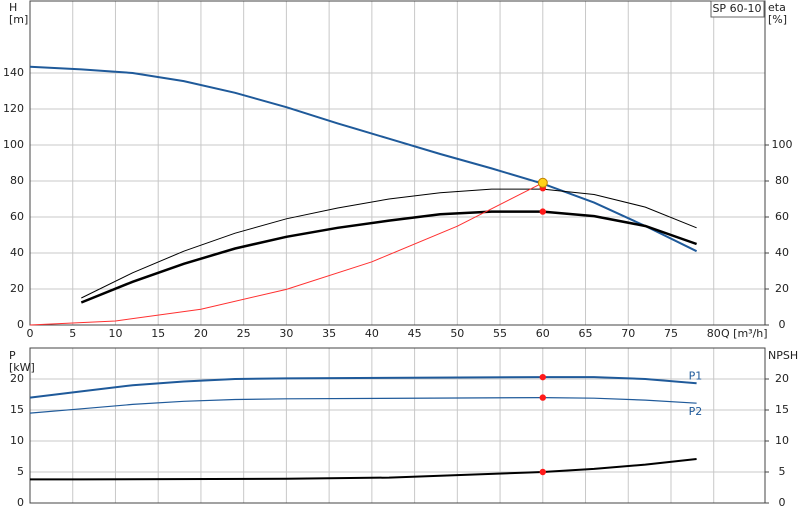  What do you see at coordinates (782, 180) in the screenshot?
I see `y2-tick-label: 80` at bounding box center [782, 180].